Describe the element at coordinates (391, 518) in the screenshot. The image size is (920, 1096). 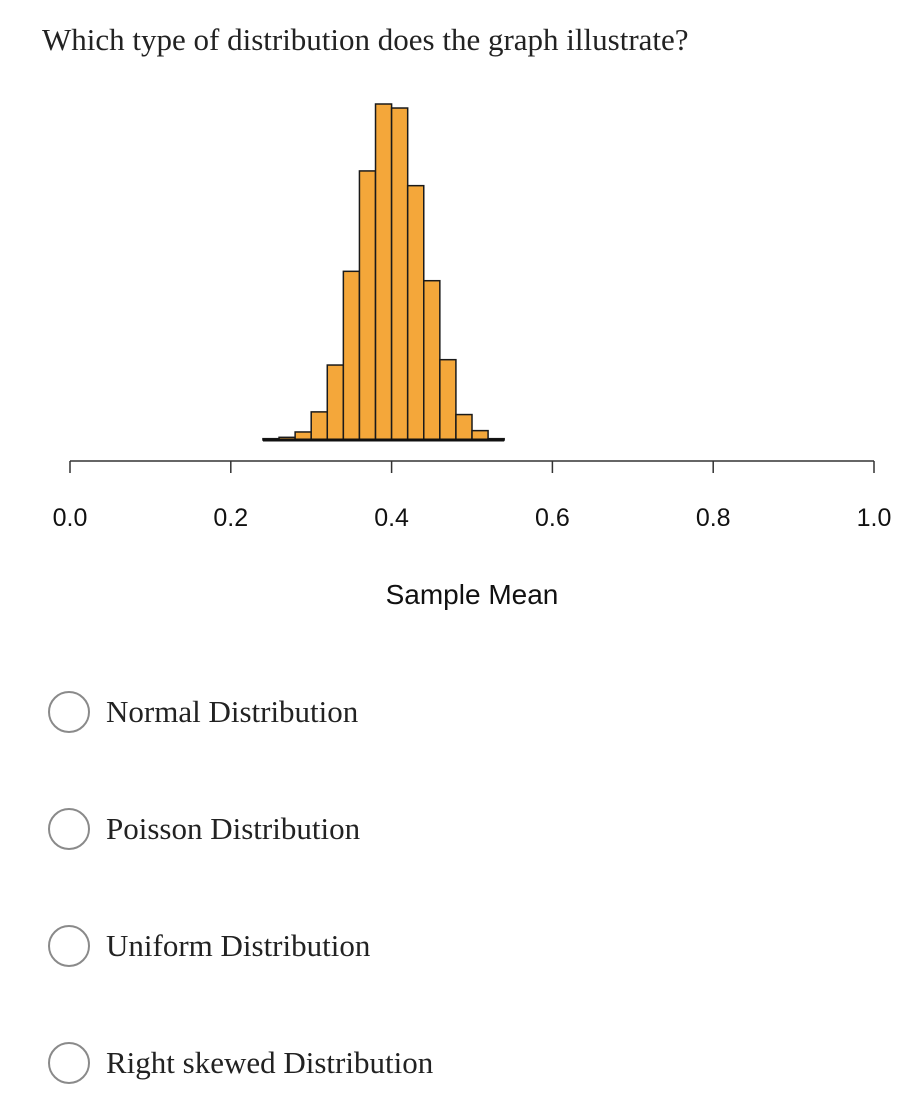
I see `x-tick-label-2: 0.4` at that location.